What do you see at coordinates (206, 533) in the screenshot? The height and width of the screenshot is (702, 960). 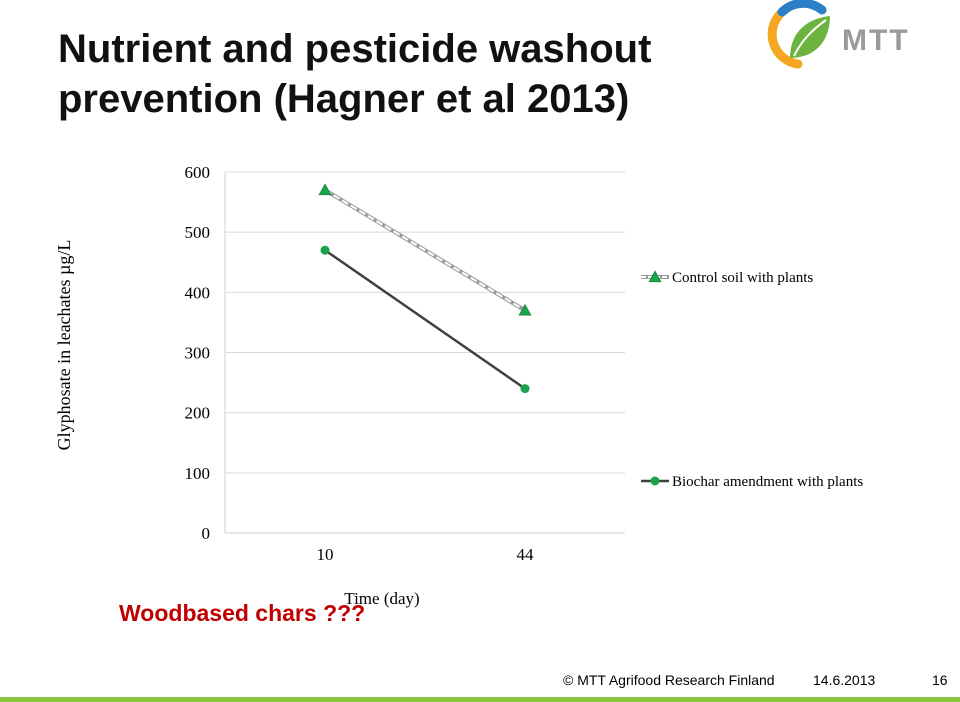 I see `y-tick-label: 0` at bounding box center [206, 533].